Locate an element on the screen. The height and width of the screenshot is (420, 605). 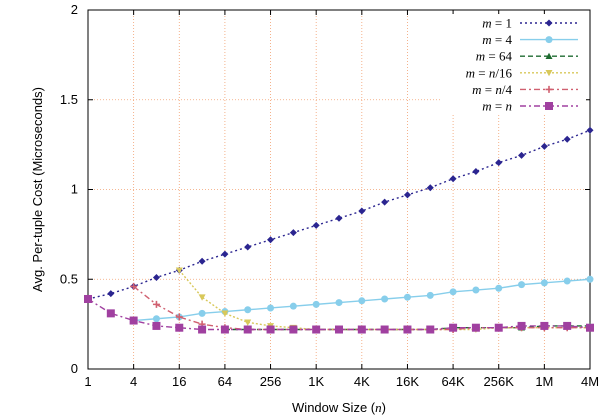
x-tick-label: 16K is located at coordinates (407, 381).